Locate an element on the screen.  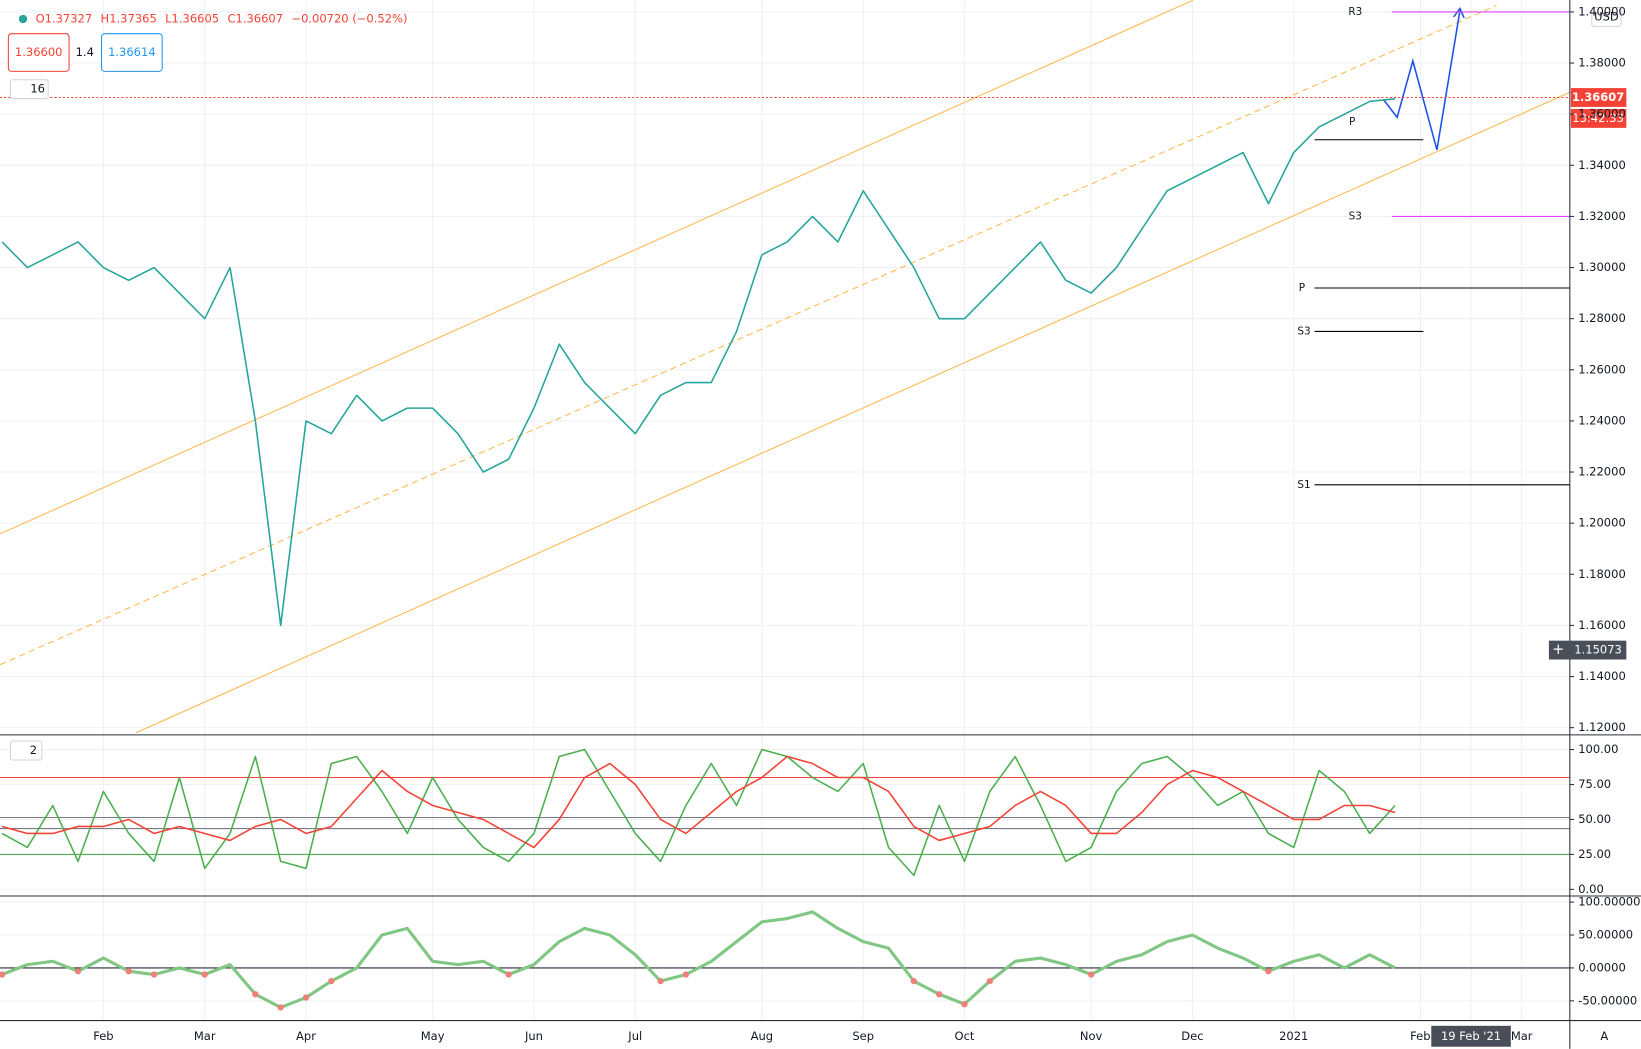
x-tick-label: Dec is located at coordinates (1192, 1036).